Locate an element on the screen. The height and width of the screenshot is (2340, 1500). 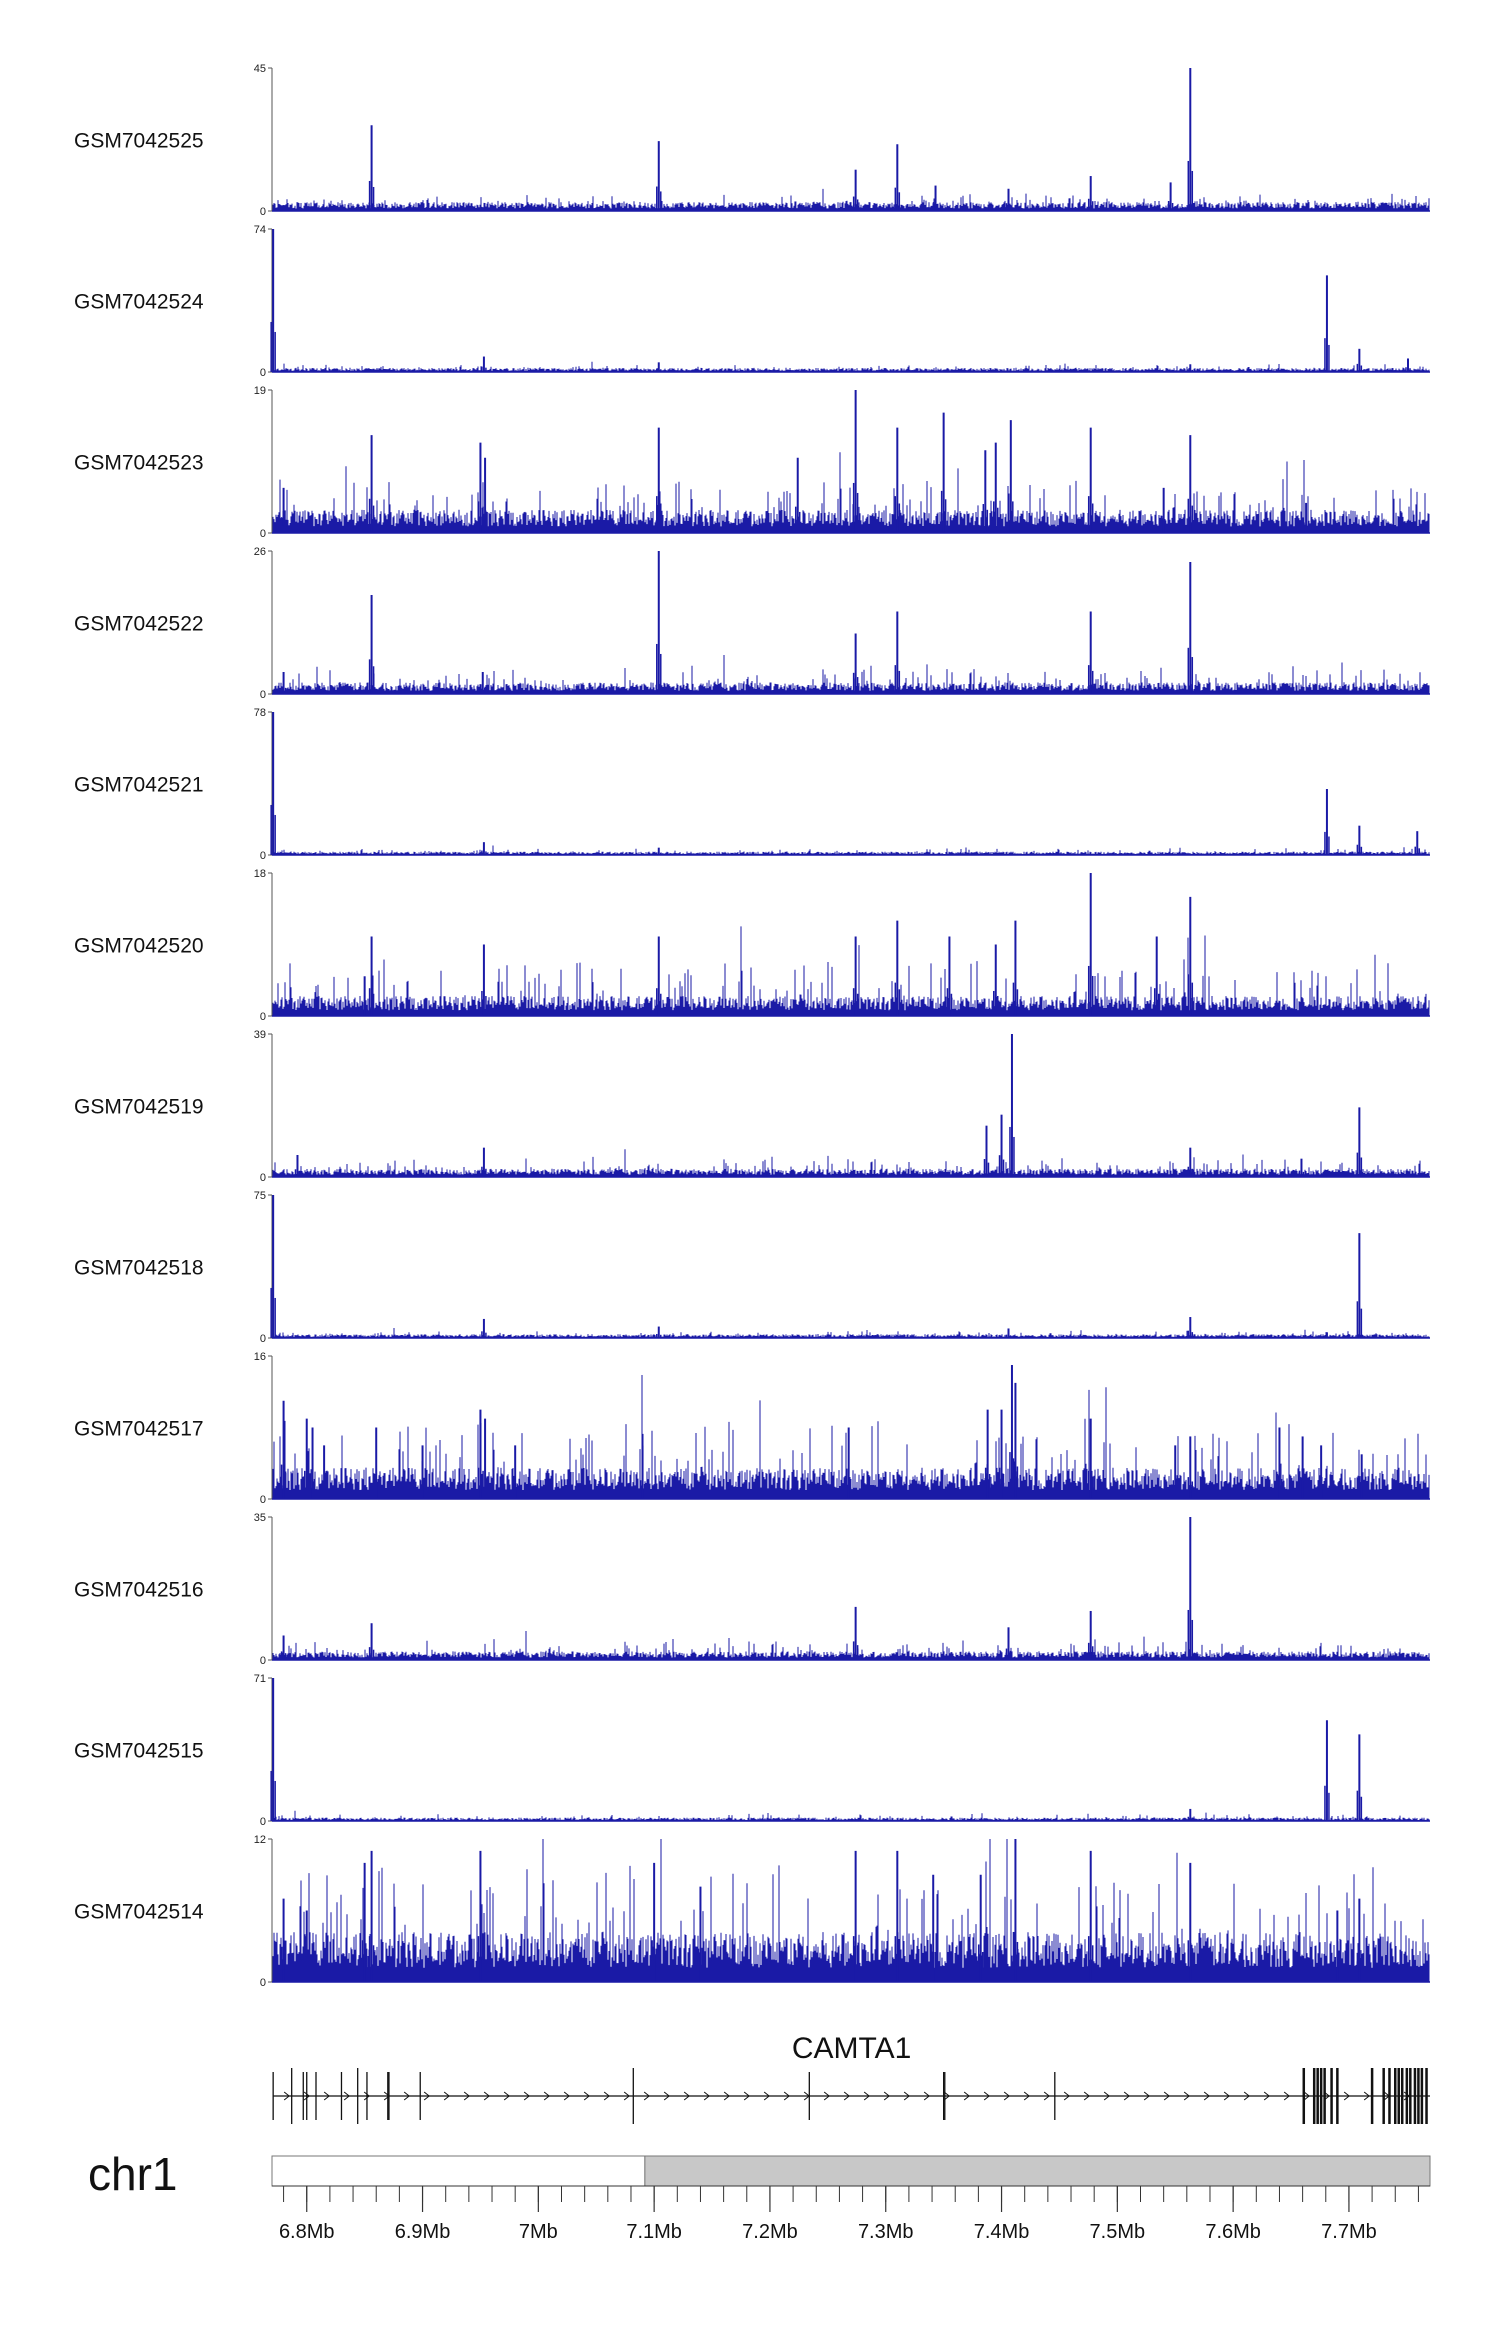
y-axis-max-label: 74 is located at coordinates (260, 230).